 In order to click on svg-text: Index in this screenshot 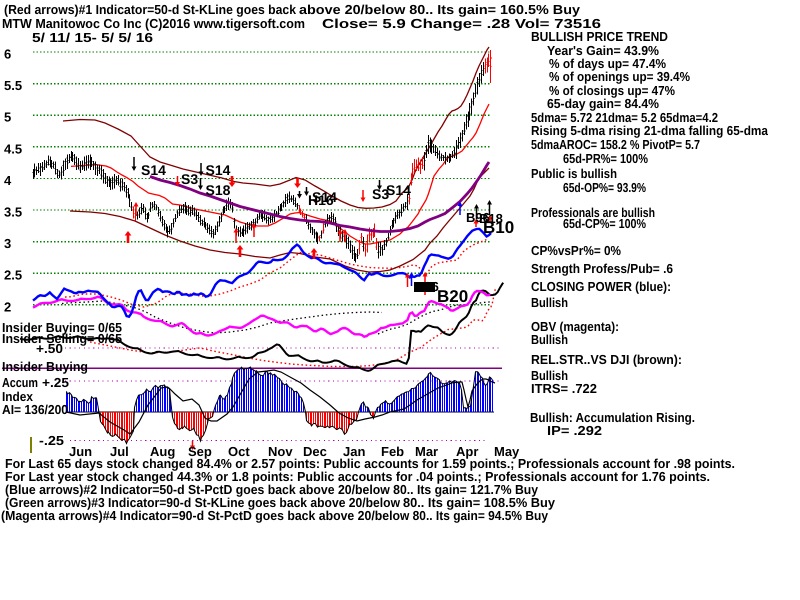, I will do `click(18, 396)`.